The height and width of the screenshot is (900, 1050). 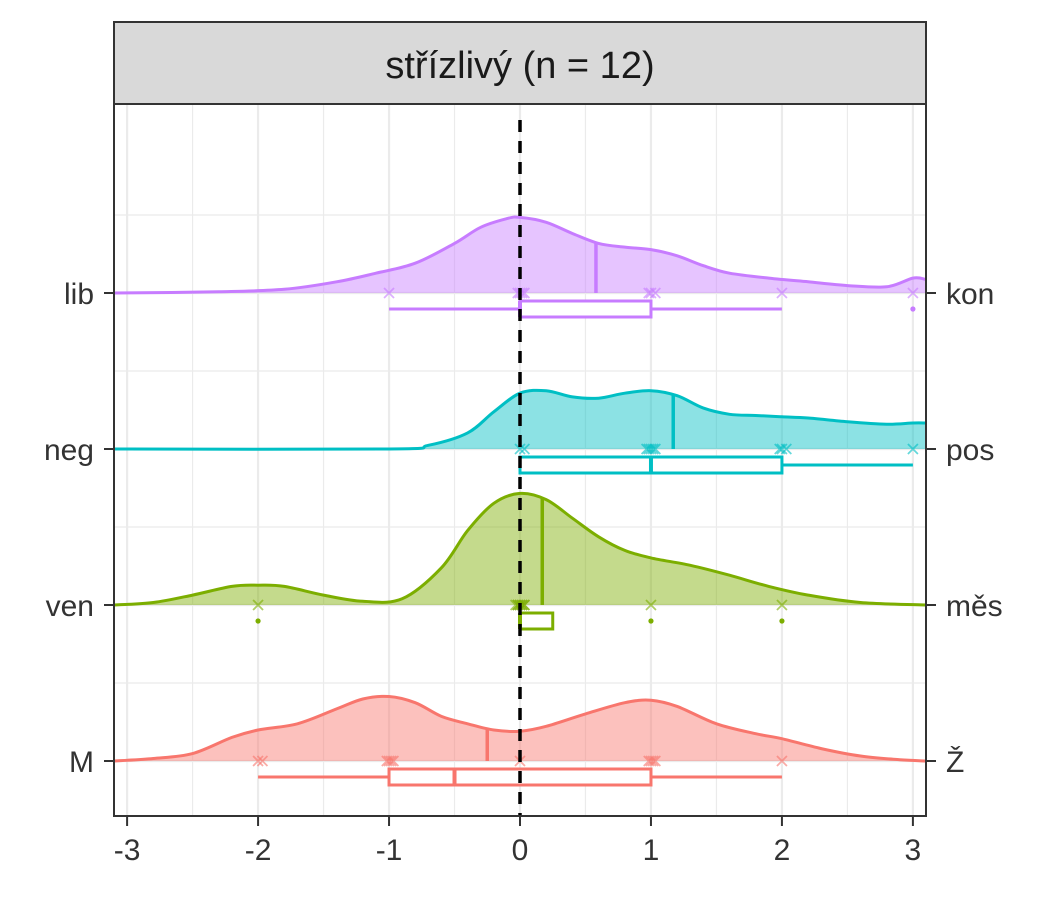 What do you see at coordinates (81, 762) in the screenshot?
I see `y-tick-label-left: M` at bounding box center [81, 762].